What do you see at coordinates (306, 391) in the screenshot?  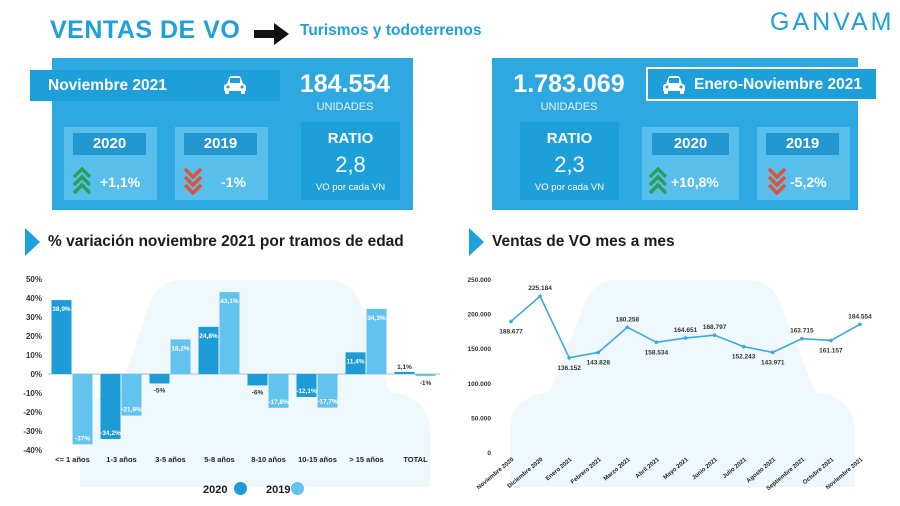 I see `bar-value-label: -12,1%` at bounding box center [306, 391].